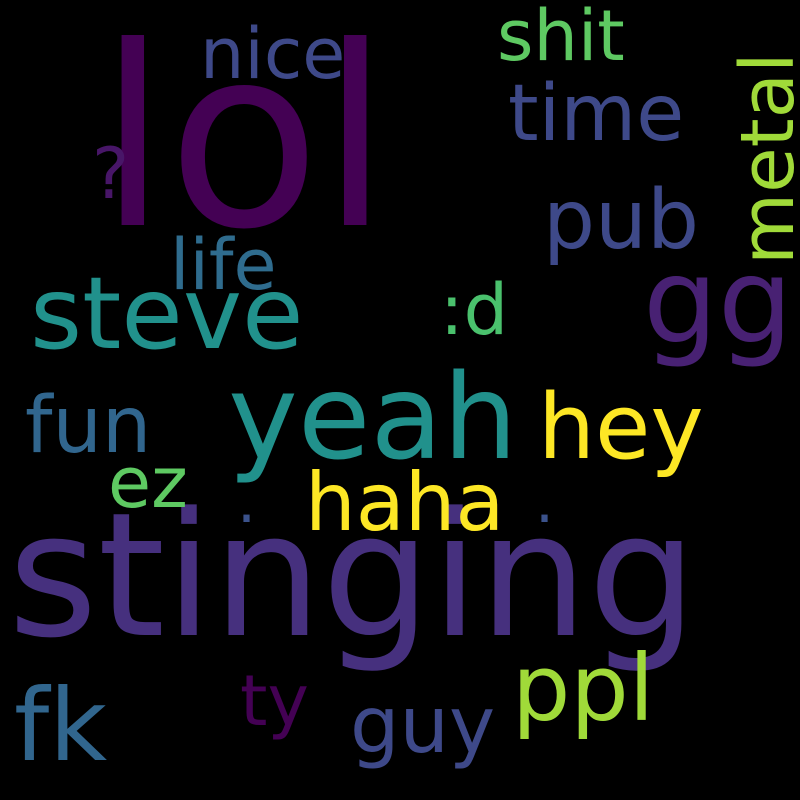 The width and height of the screenshot is (800, 800). What do you see at coordinates (88, 426) in the screenshot?
I see `word-fun: fun` at bounding box center [88, 426].